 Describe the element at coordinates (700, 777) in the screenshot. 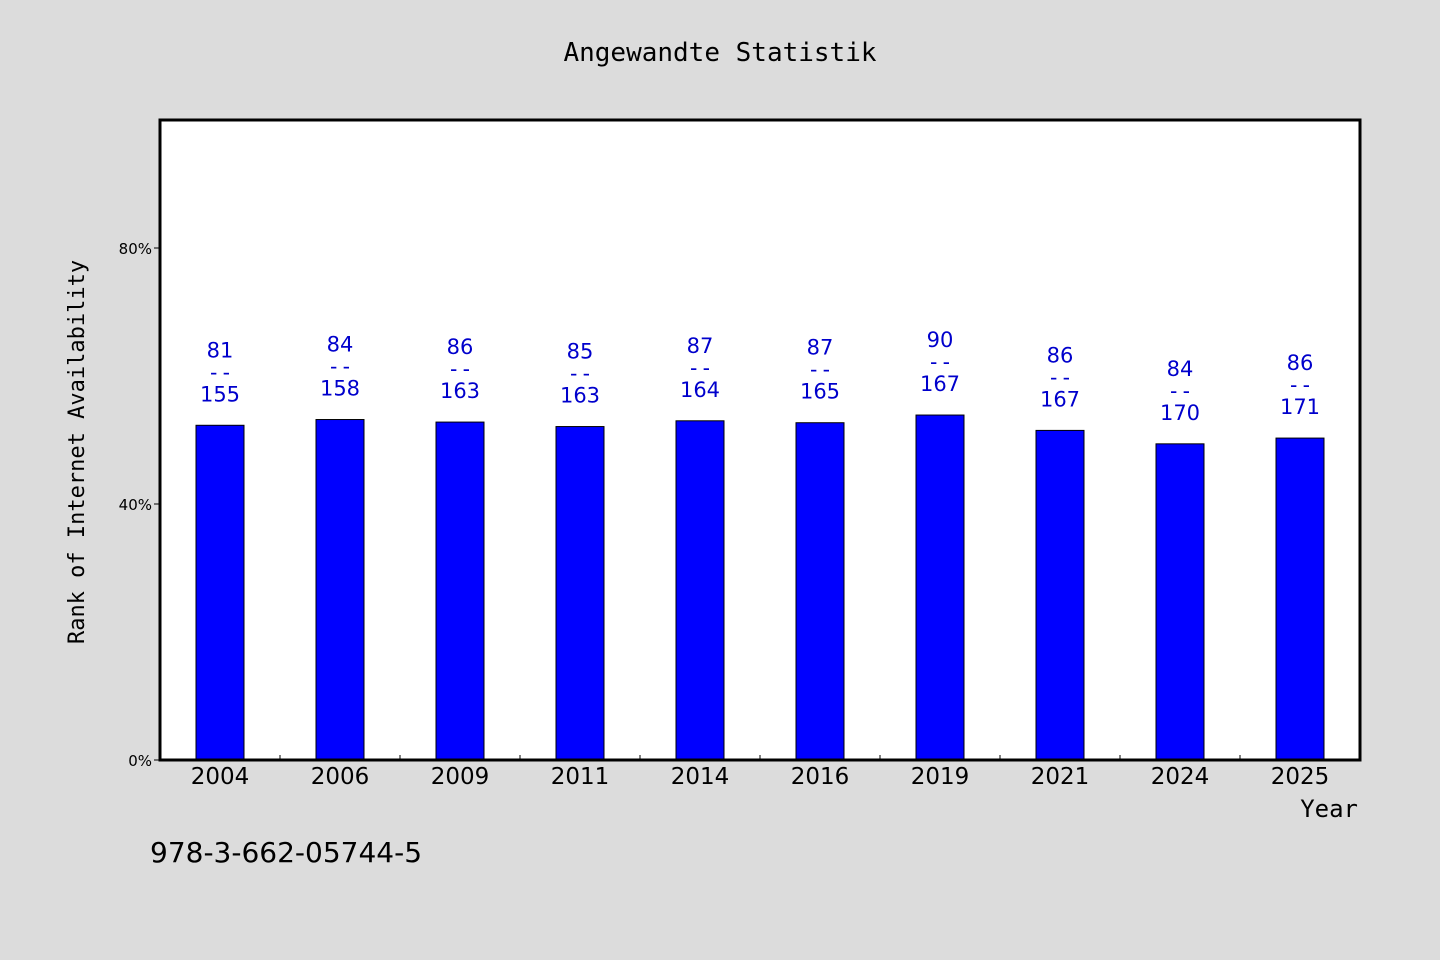

I see `x-tick-label-2014: 2014` at that location.